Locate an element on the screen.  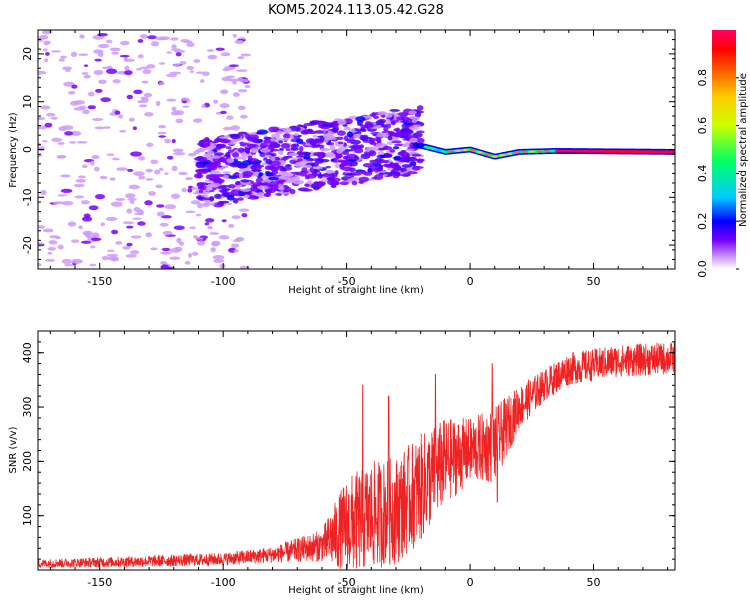
x-tick-label: -100 is located at coordinates (223, 281).